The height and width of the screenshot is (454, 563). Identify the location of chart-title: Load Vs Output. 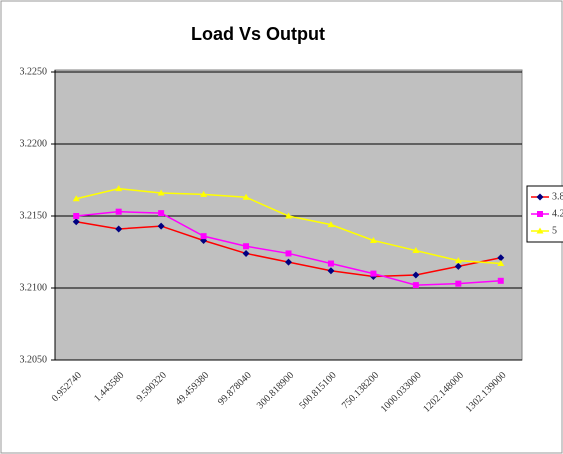
(258, 34).